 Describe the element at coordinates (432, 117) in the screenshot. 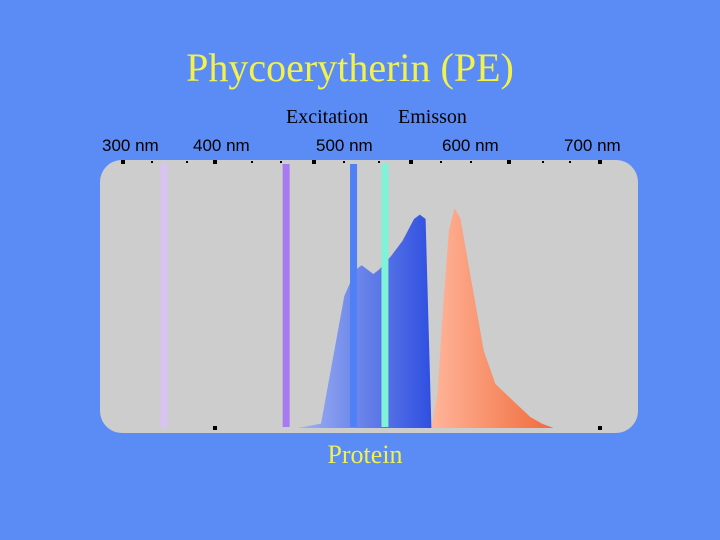

I see `legend-emission: Emisson` at that location.